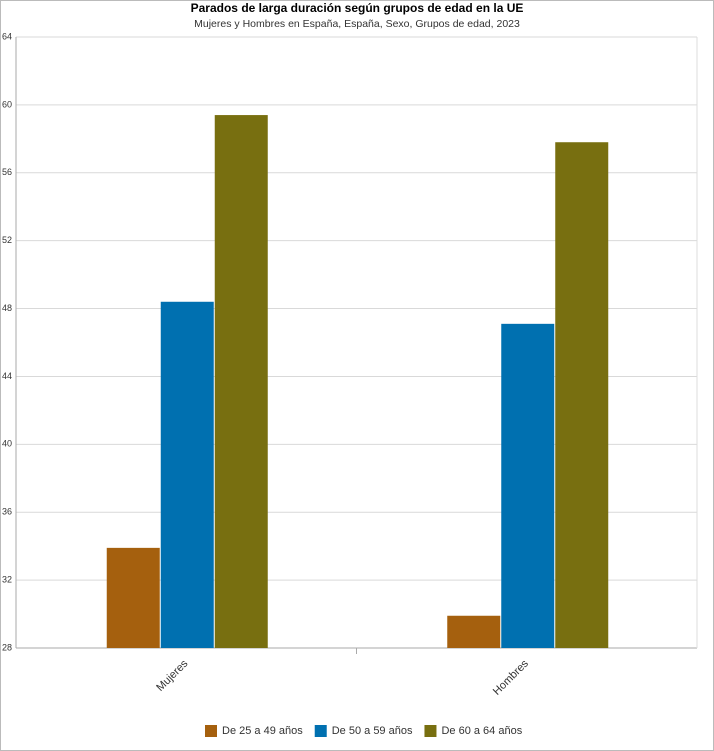 Image resolution: width=714 pixels, height=751 pixels. What do you see at coordinates (7, 444) in the screenshot?
I see `y-tick-label: 40` at bounding box center [7, 444].